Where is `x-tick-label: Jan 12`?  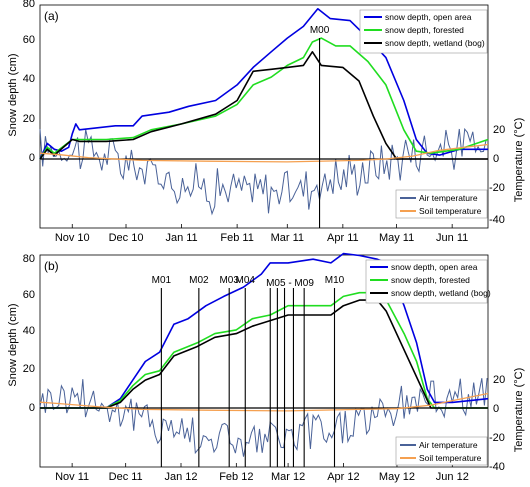
x-tick-label: Jan 12 is located at coordinates (180, 477).